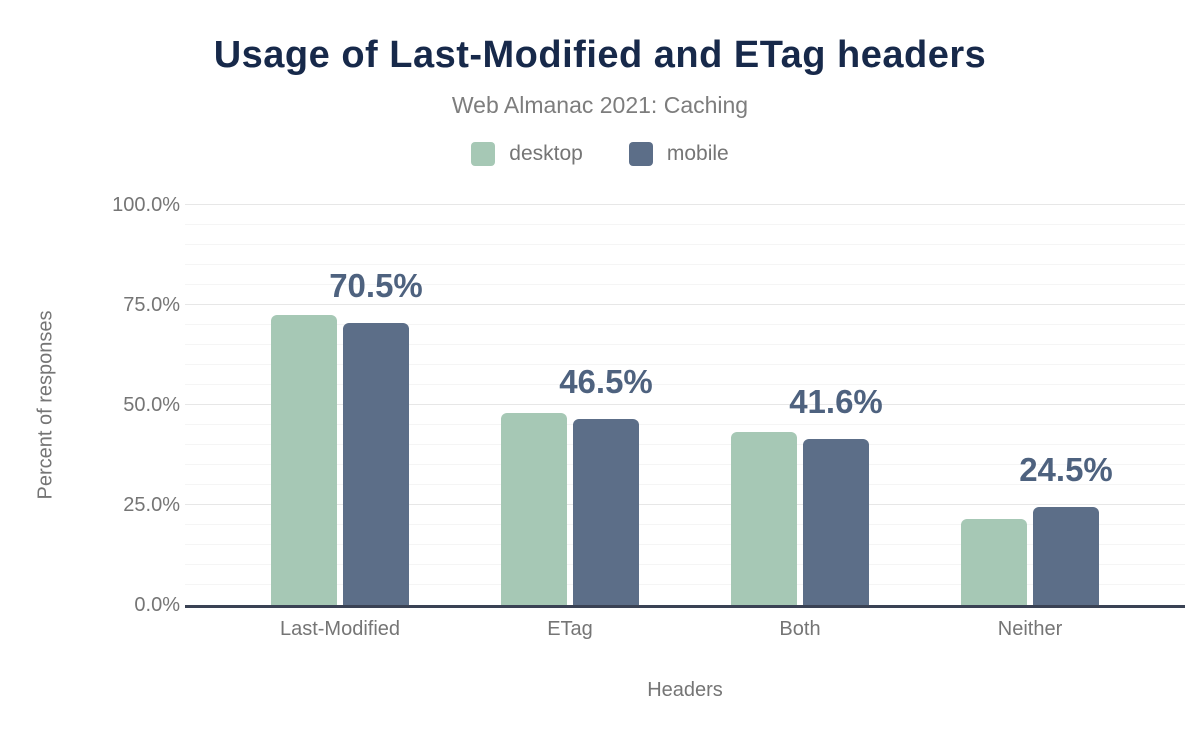 The height and width of the screenshot is (742, 1200). I want to click on bar-mobile-neither, so click(1066, 556).